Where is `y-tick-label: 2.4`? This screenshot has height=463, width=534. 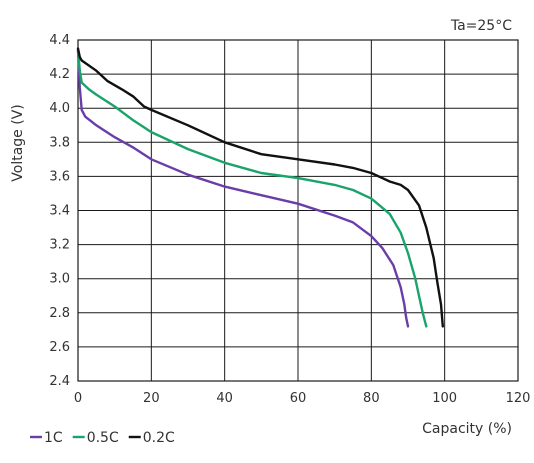 y-tick-label: 2.4 is located at coordinates (59, 381).